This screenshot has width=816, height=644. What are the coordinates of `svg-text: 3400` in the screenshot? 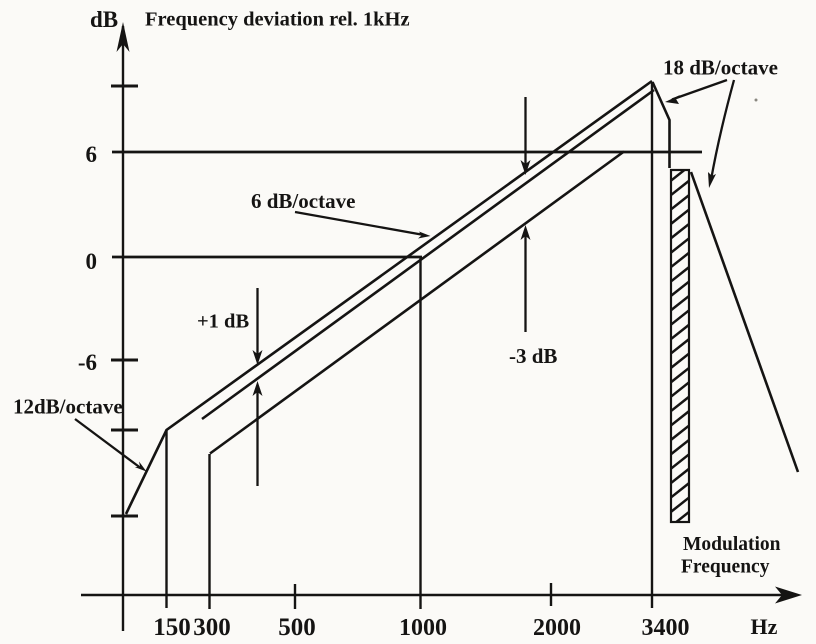 It's located at (666, 628).